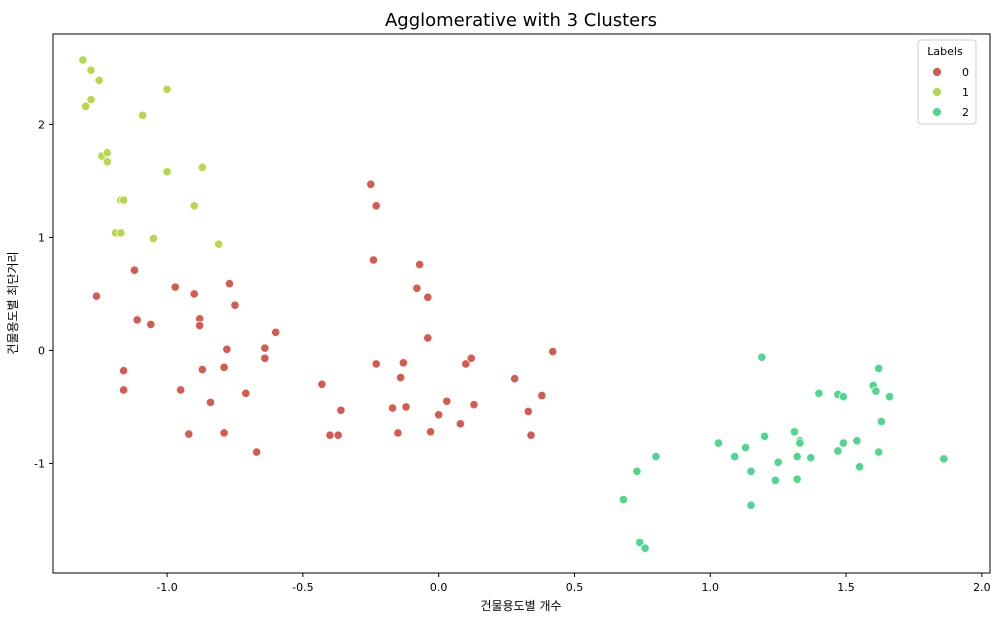 This screenshot has height=624, width=997. Describe the element at coordinates (575, 587) in the screenshot. I see `x-tick-label: 0.5` at that location.